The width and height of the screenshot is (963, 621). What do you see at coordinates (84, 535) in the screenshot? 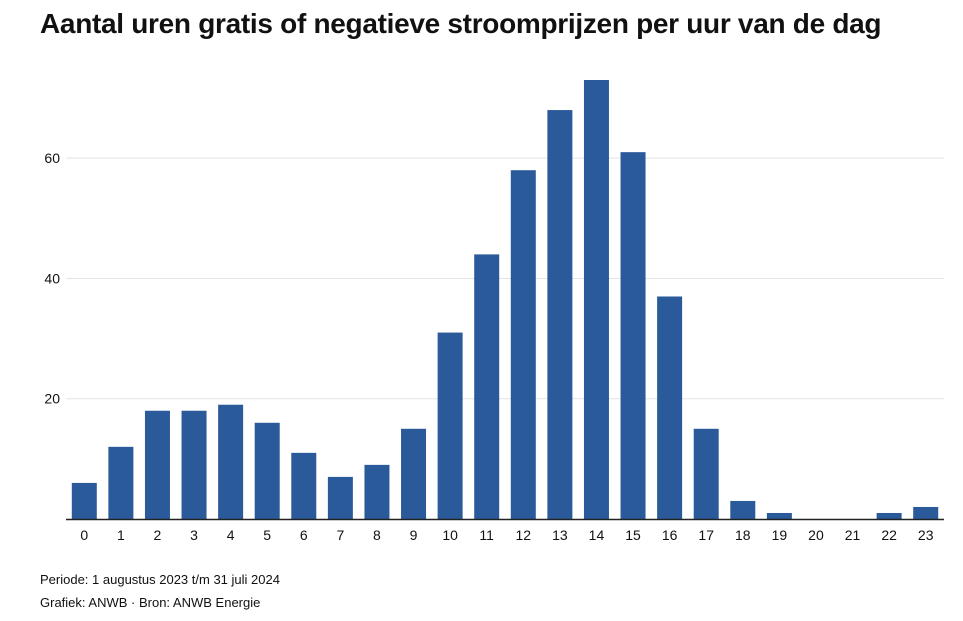
I see `x-tick-label: 0` at bounding box center [84, 535].